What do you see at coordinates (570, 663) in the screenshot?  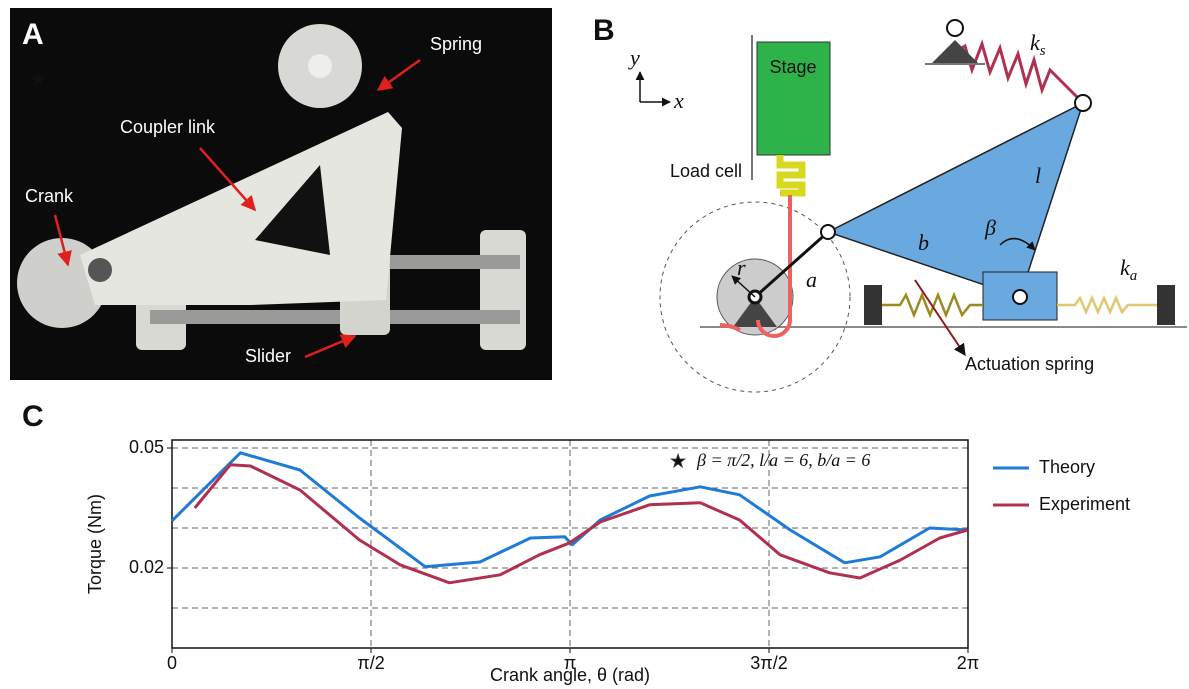 I see `x-tick-label: π` at bounding box center [570, 663].